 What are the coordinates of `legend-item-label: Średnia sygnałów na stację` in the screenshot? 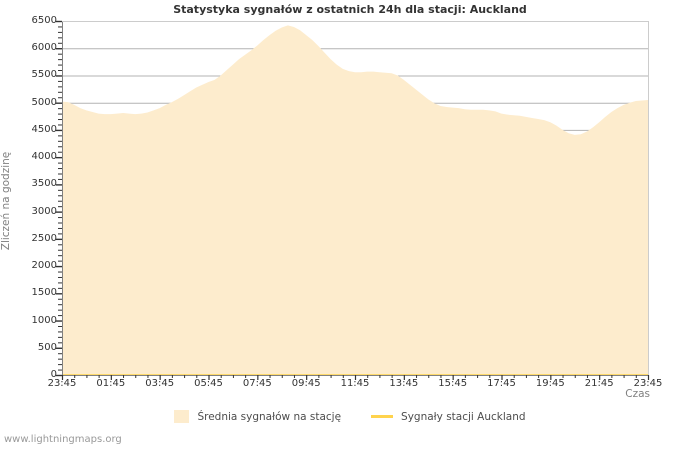 It's located at (269, 416).